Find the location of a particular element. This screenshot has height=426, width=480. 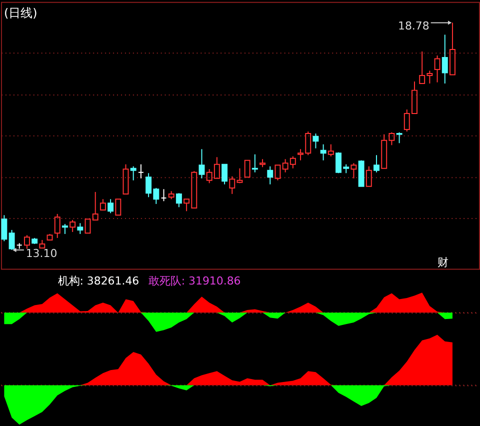

text: 机构: 38261.46 is located at coordinates (99, 281).